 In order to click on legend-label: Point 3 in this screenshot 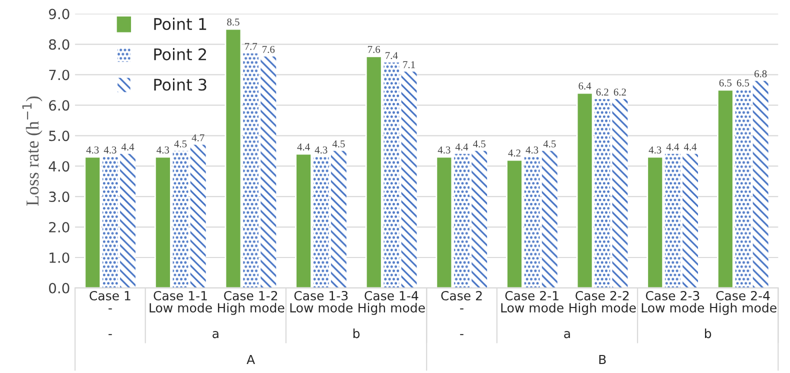, I will do `click(180, 84)`.